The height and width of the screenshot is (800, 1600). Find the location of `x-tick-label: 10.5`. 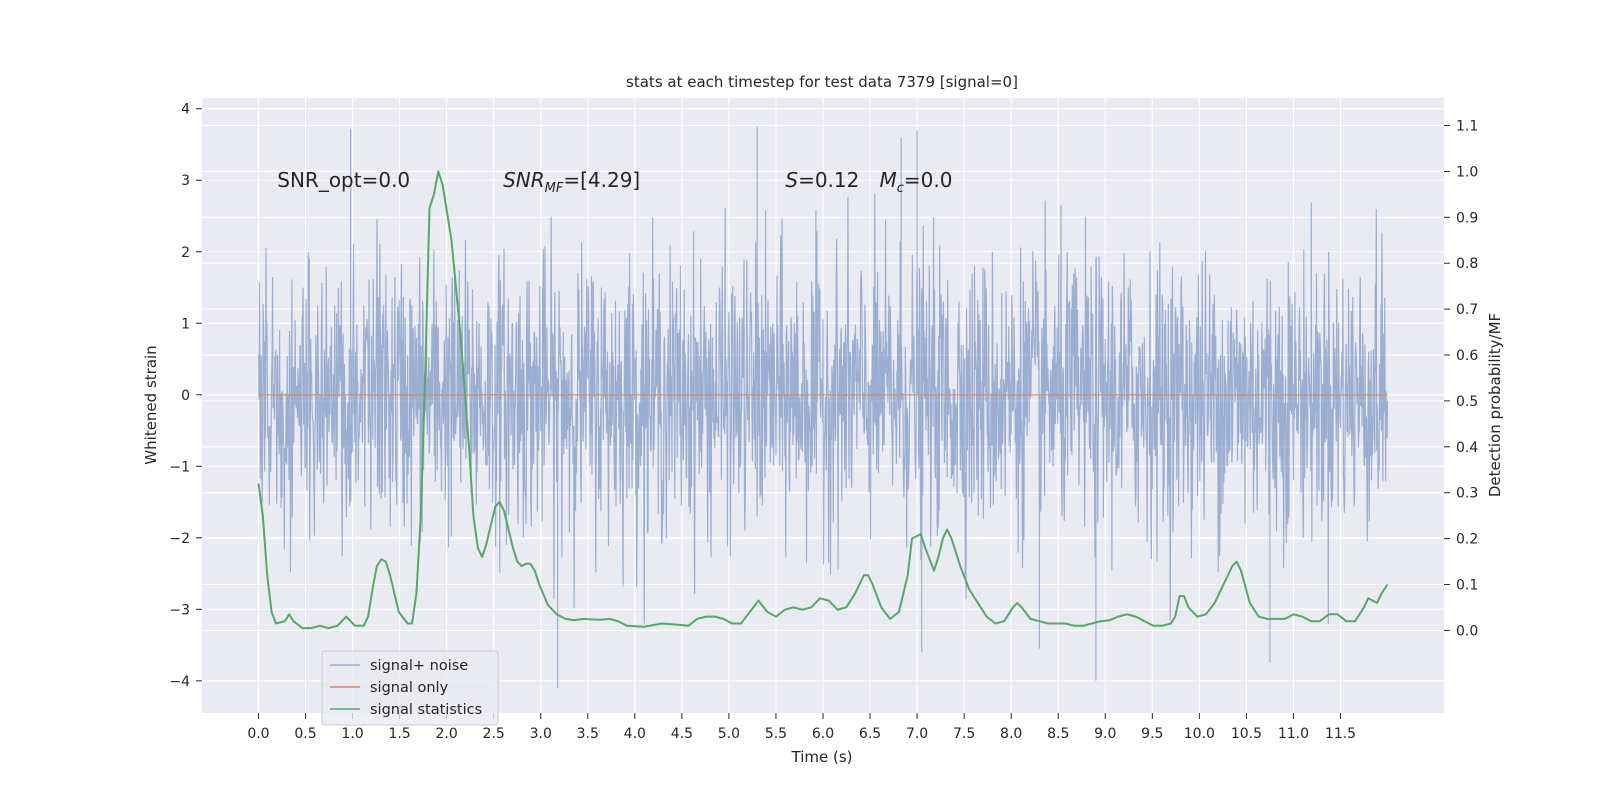

x-tick-label: 10.5 is located at coordinates (1246, 734).